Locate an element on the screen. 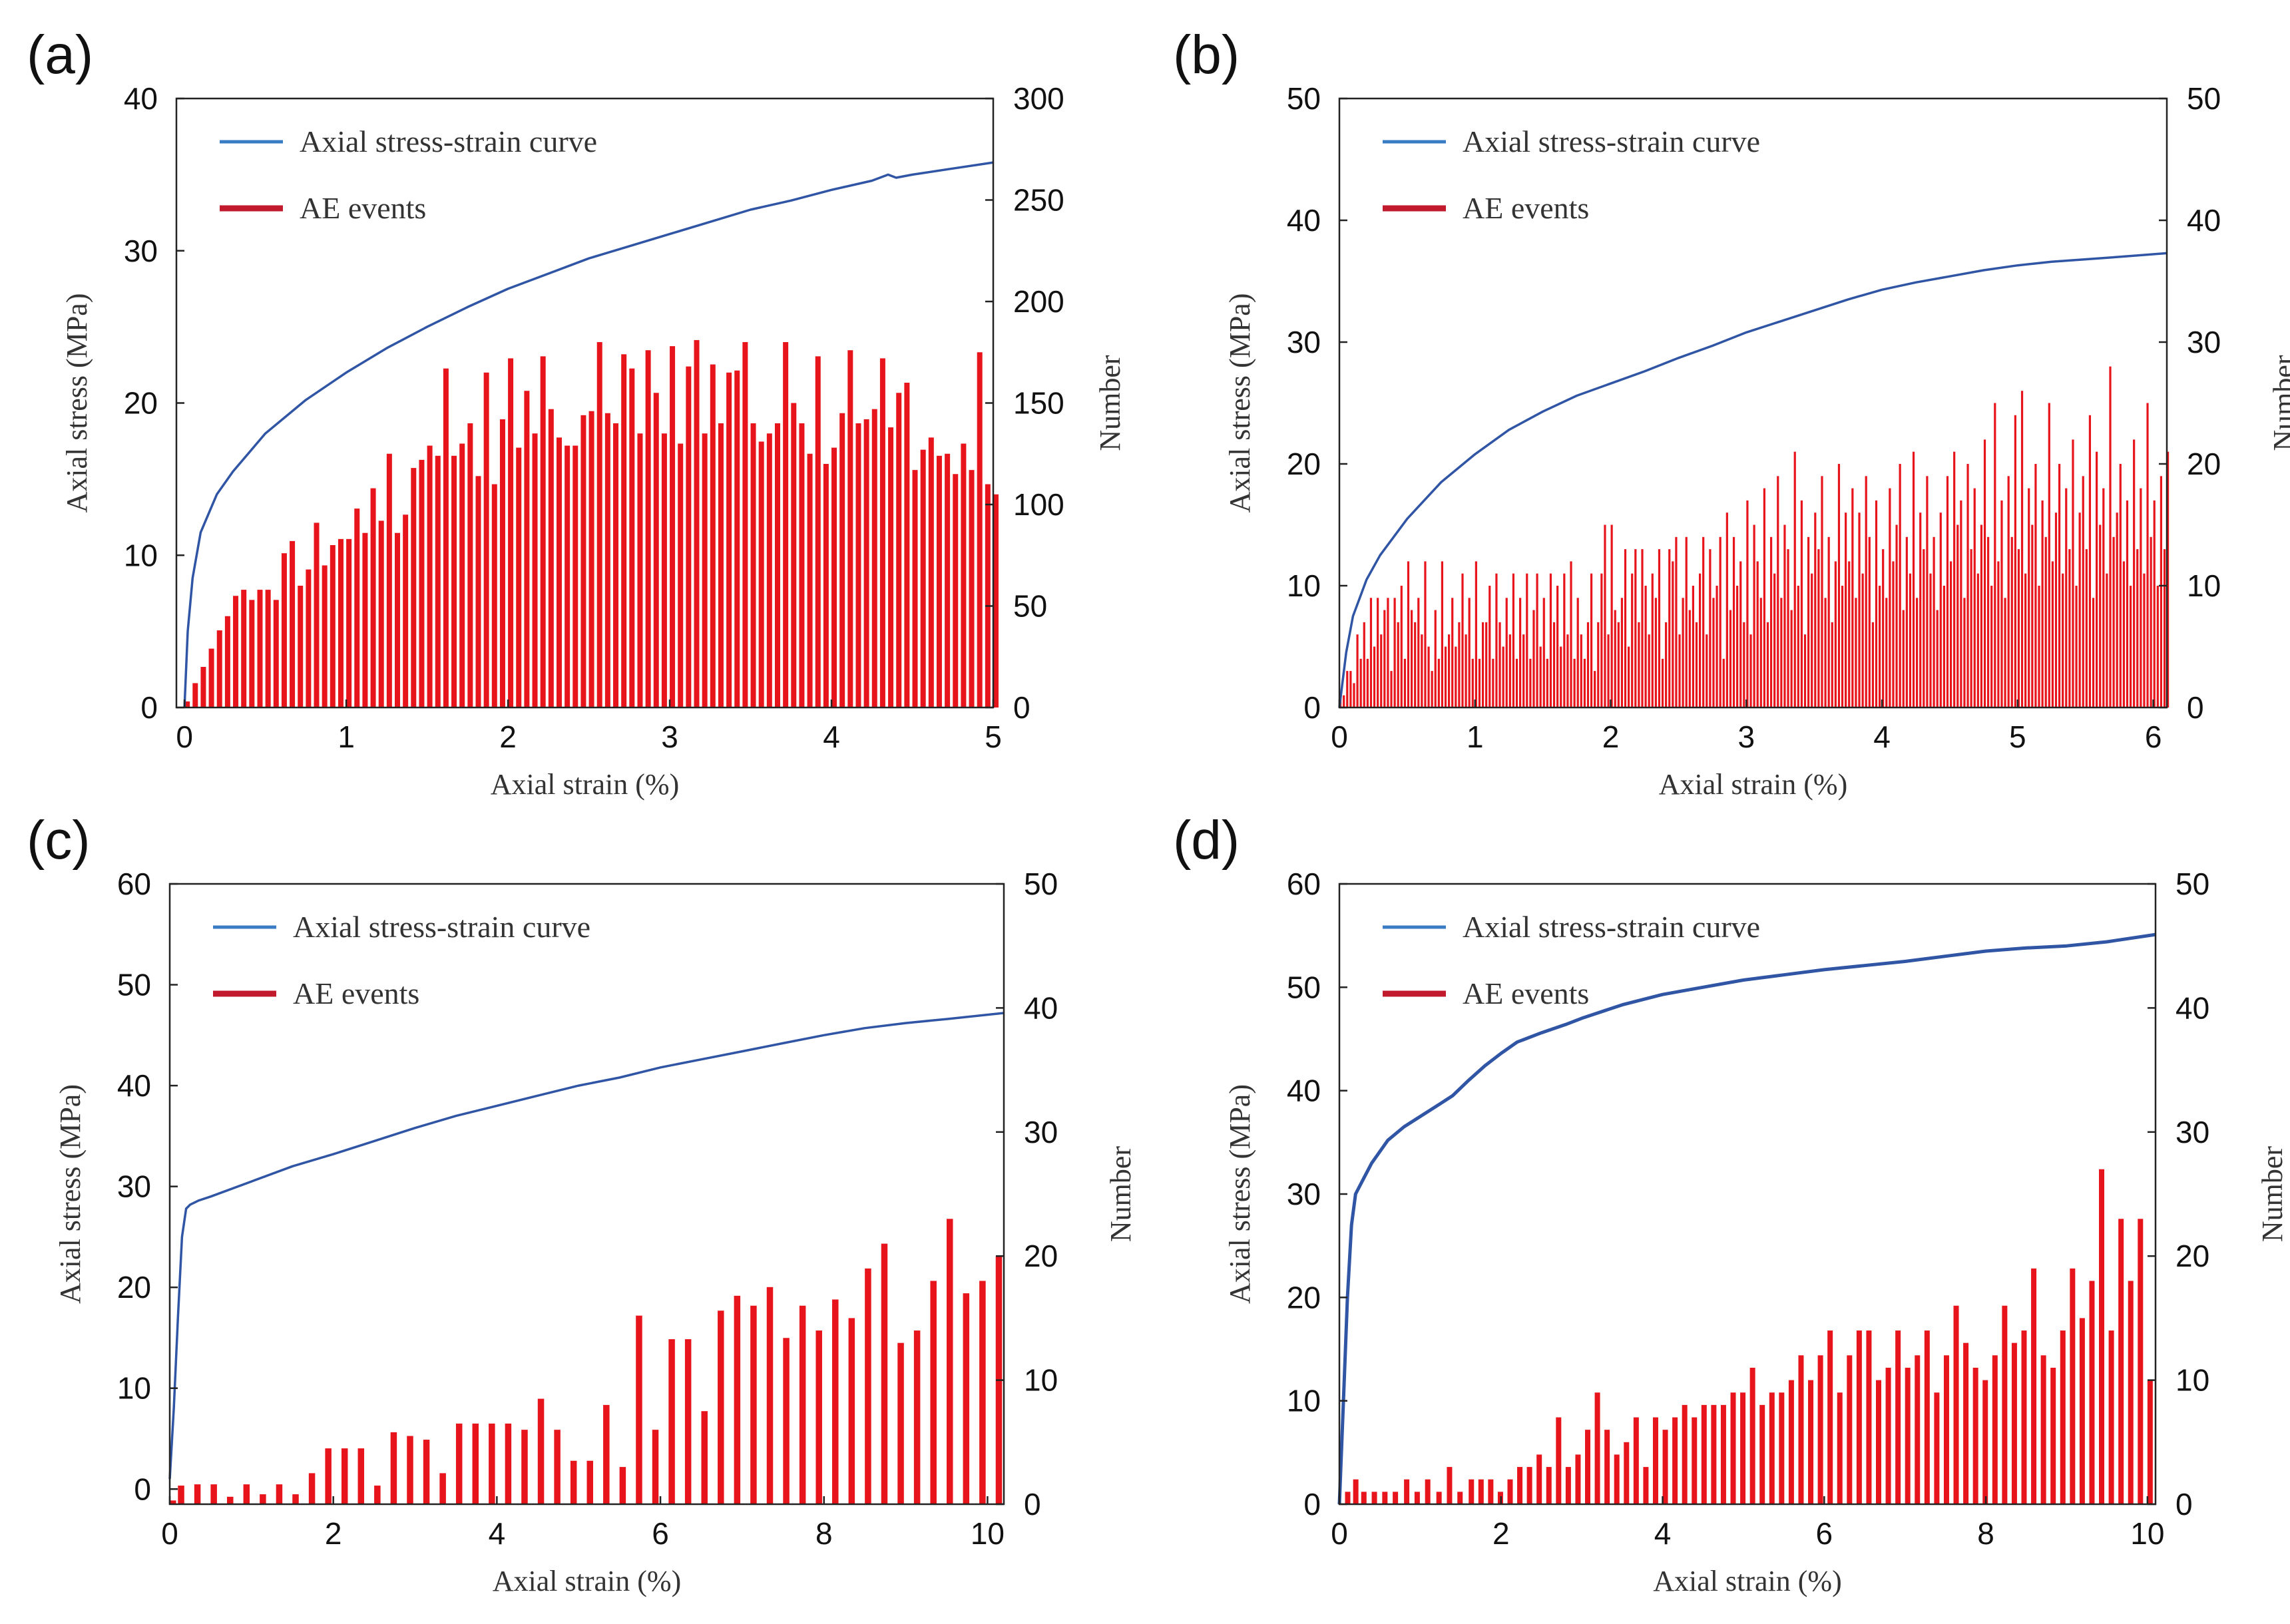  y-right-tick-label: 20 is located at coordinates (2204, 464).